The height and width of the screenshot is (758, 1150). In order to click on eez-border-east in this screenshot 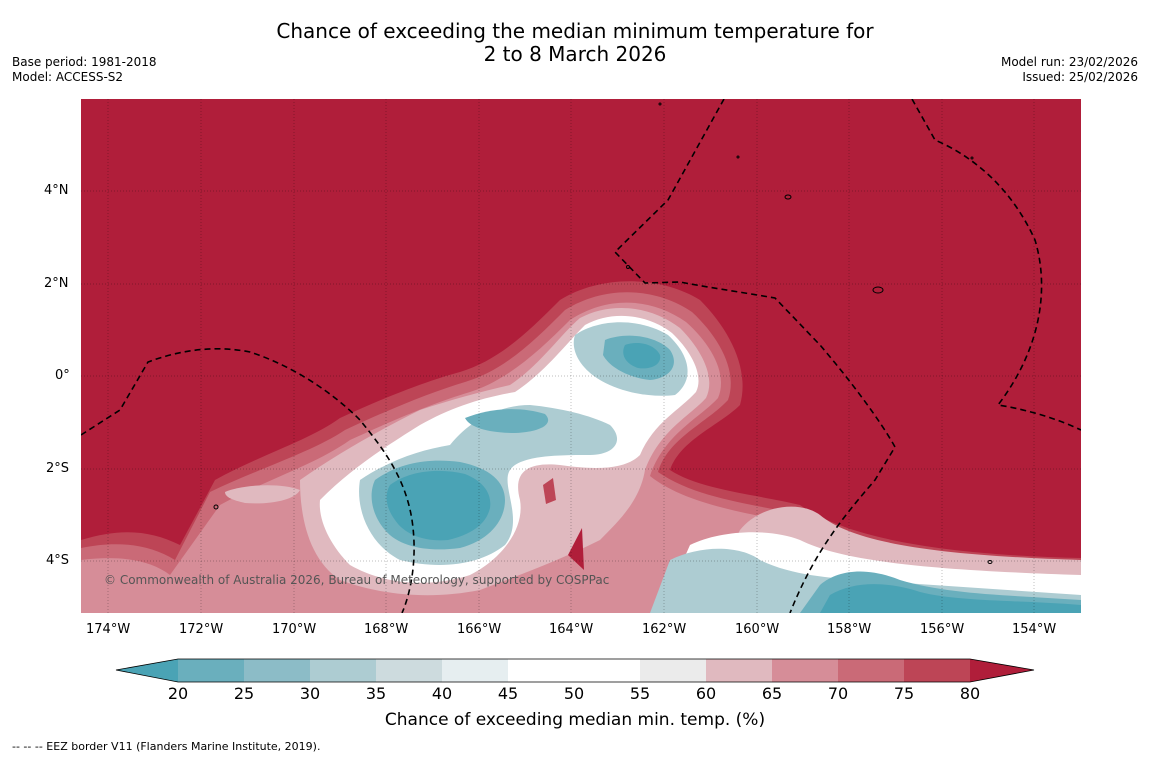, I will do `click(996, 265)`.